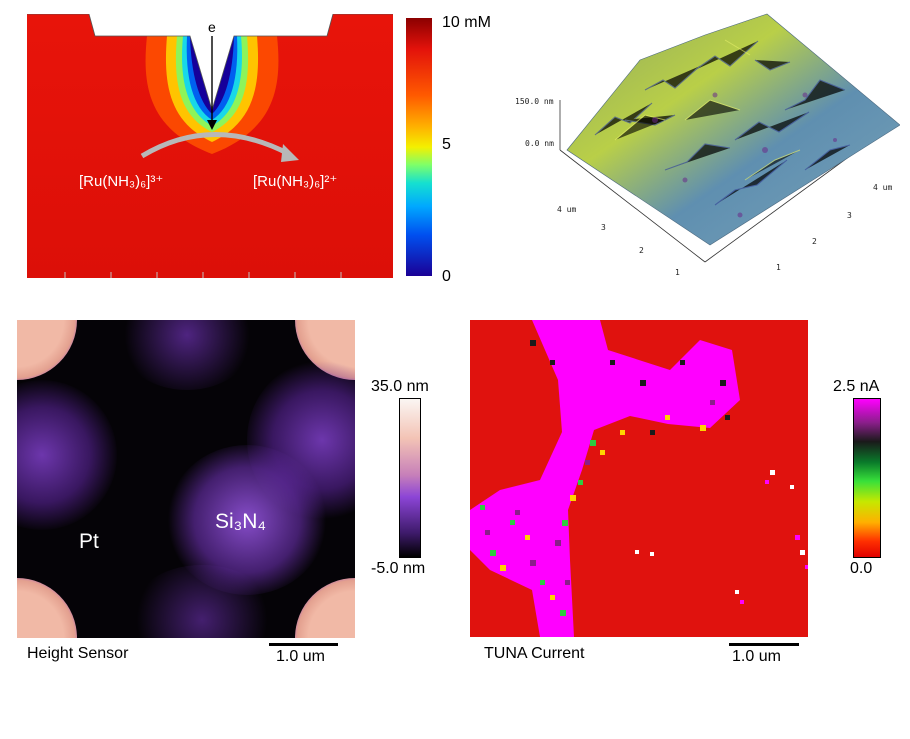 This screenshot has width=910, height=739. Describe the element at coordinates (882, 187) in the screenshot. I see `right-axis-tick-4: 4 um` at that location.